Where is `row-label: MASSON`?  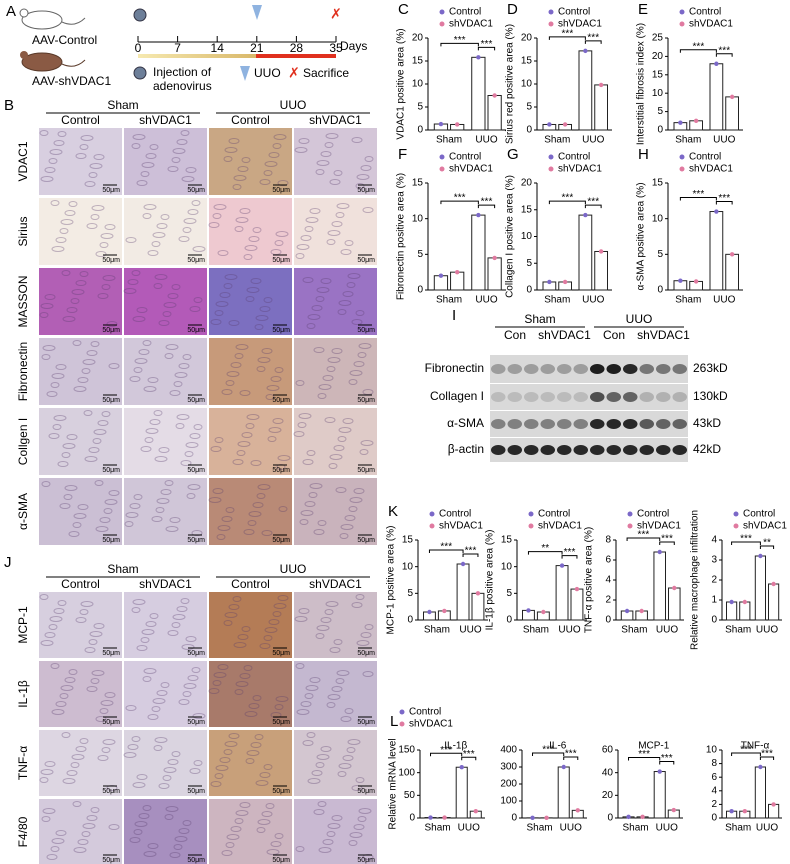 row-label: MASSON is located at coordinates (23, 301).